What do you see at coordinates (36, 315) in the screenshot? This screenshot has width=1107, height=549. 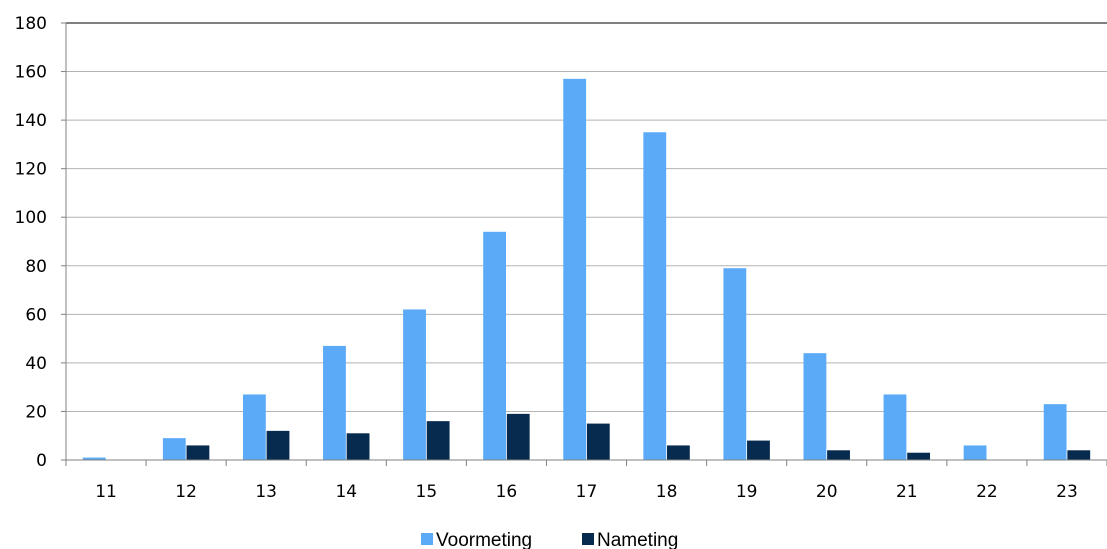 I see `y-tick-label: 60` at bounding box center [36, 315].